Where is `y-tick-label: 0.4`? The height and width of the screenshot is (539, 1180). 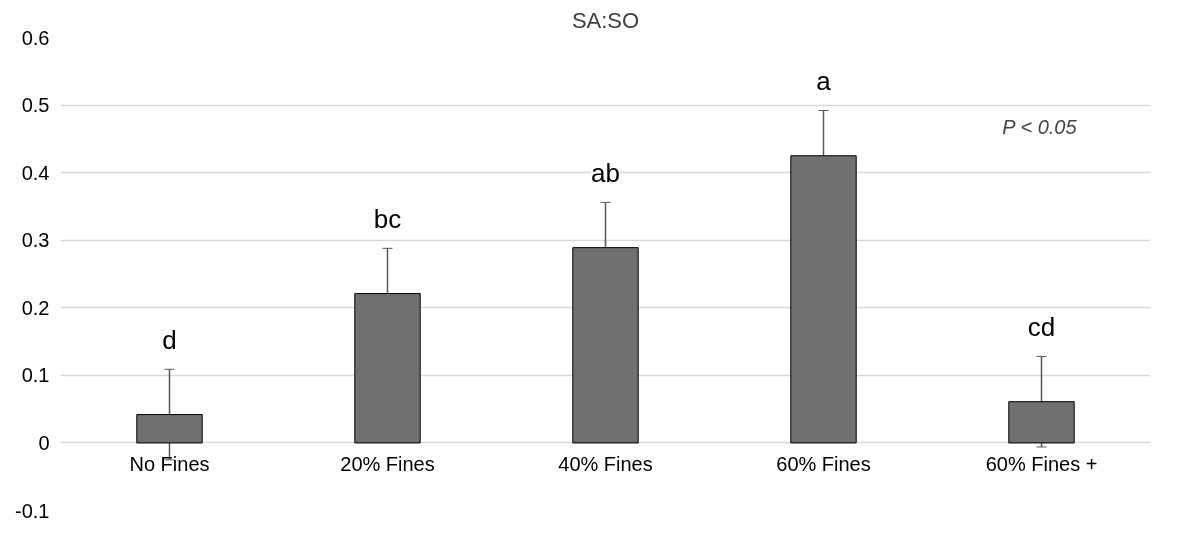 y-tick-label: 0.4 is located at coordinates (35, 172).